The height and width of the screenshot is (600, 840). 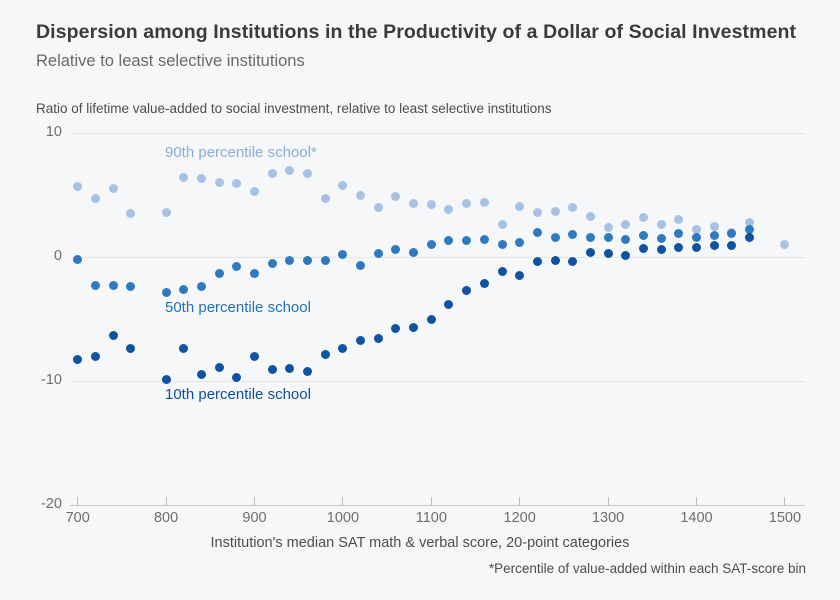 What do you see at coordinates (77, 518) in the screenshot?
I see `x-tick-label-700: 700` at bounding box center [77, 518].